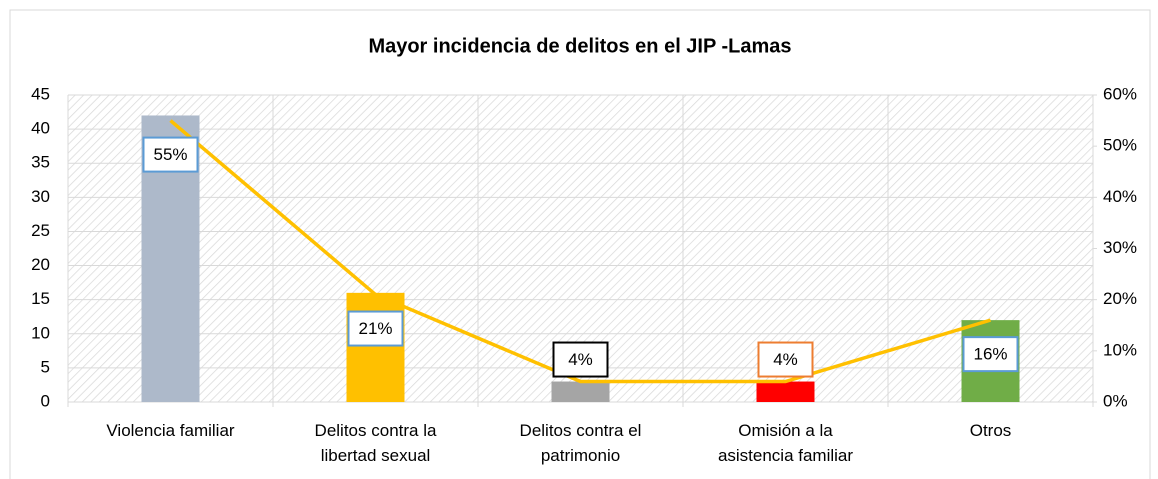 The height and width of the screenshot is (479, 1158). What do you see at coordinates (40, 93) in the screenshot?
I see `y-tick-label: 45` at bounding box center [40, 93].